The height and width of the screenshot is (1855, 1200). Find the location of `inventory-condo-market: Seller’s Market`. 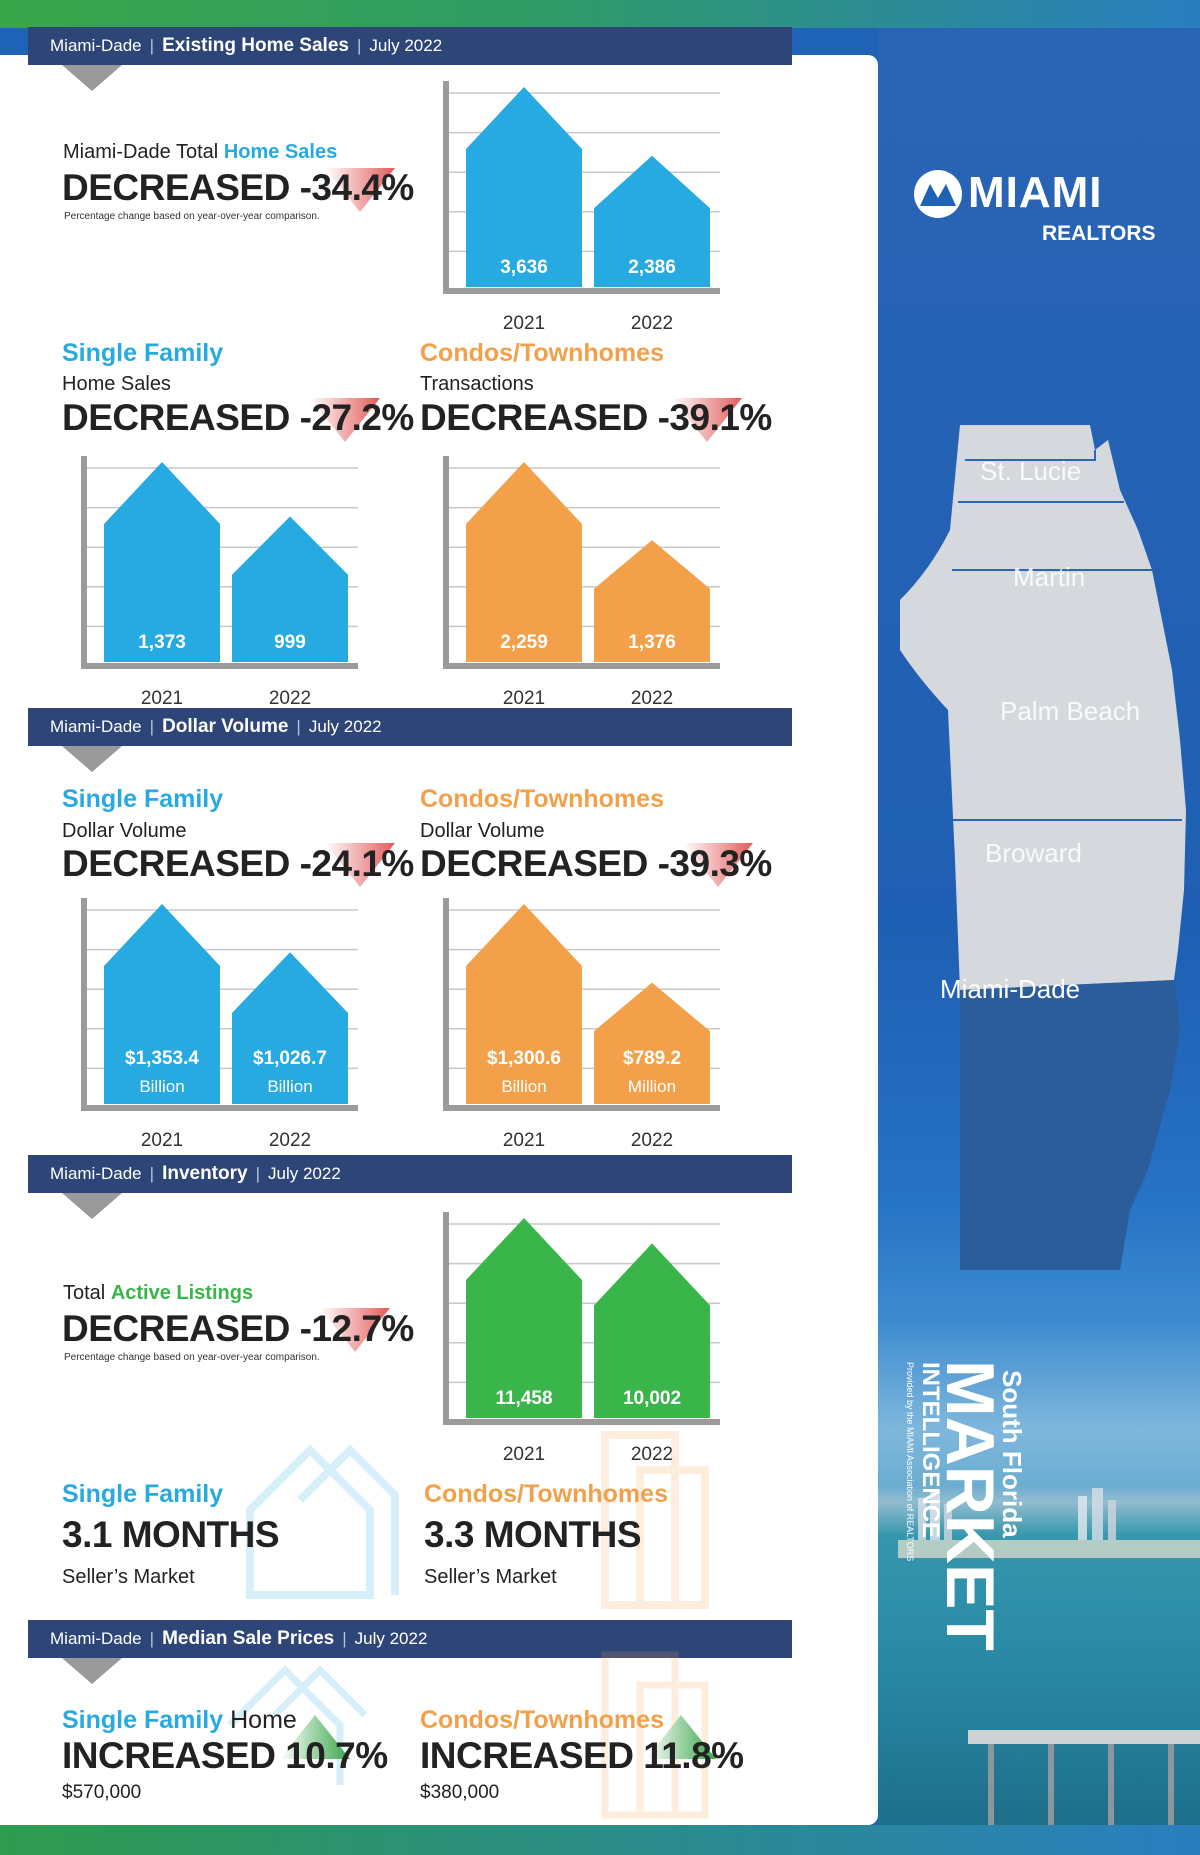

inventory-condo-market: Seller’s Market is located at coordinates (490, 1577).